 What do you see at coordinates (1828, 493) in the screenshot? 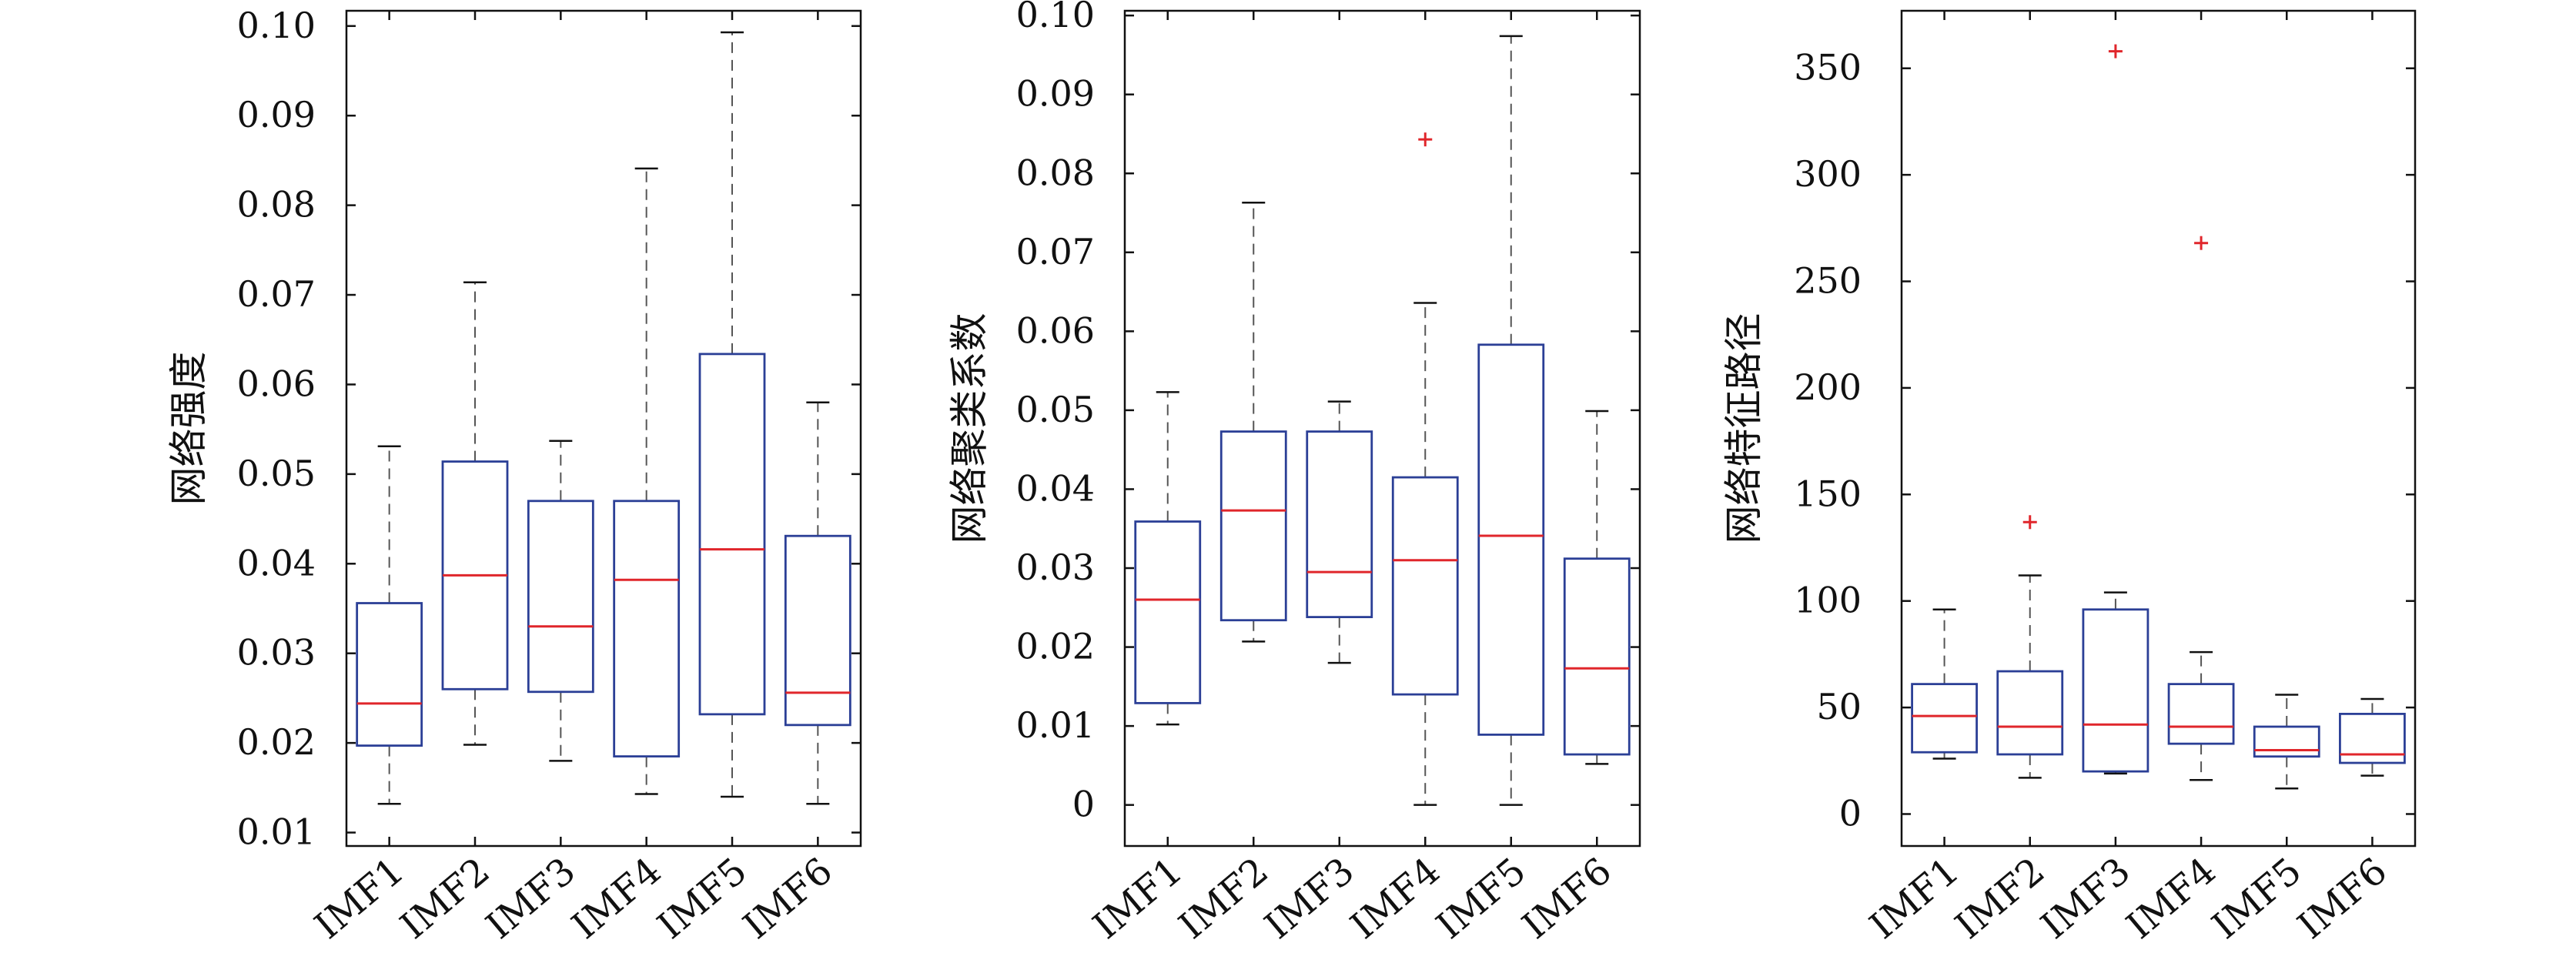
I see `y-tick-label: 150` at bounding box center [1828, 493].